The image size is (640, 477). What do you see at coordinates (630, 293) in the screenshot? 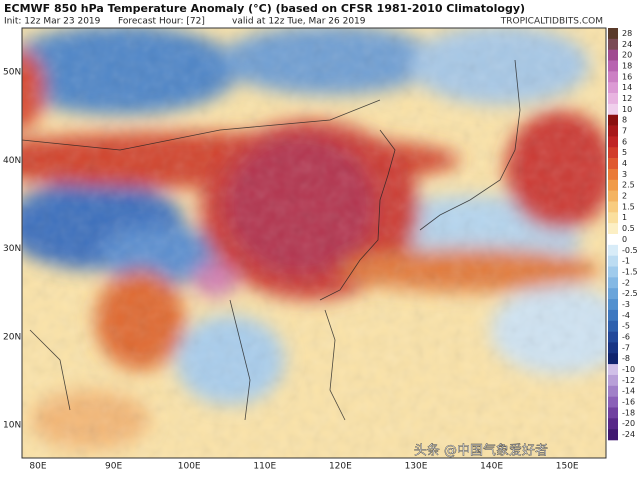
I see `colorbar-label: -2.5` at bounding box center [630, 293].